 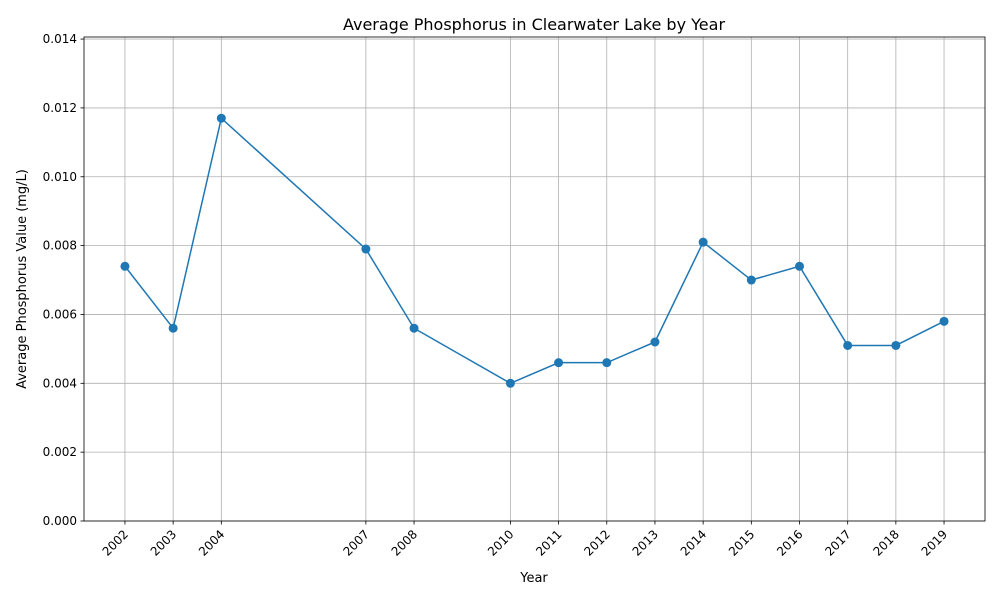 I want to click on y-tick-label: 0.004, so click(x=60, y=383).